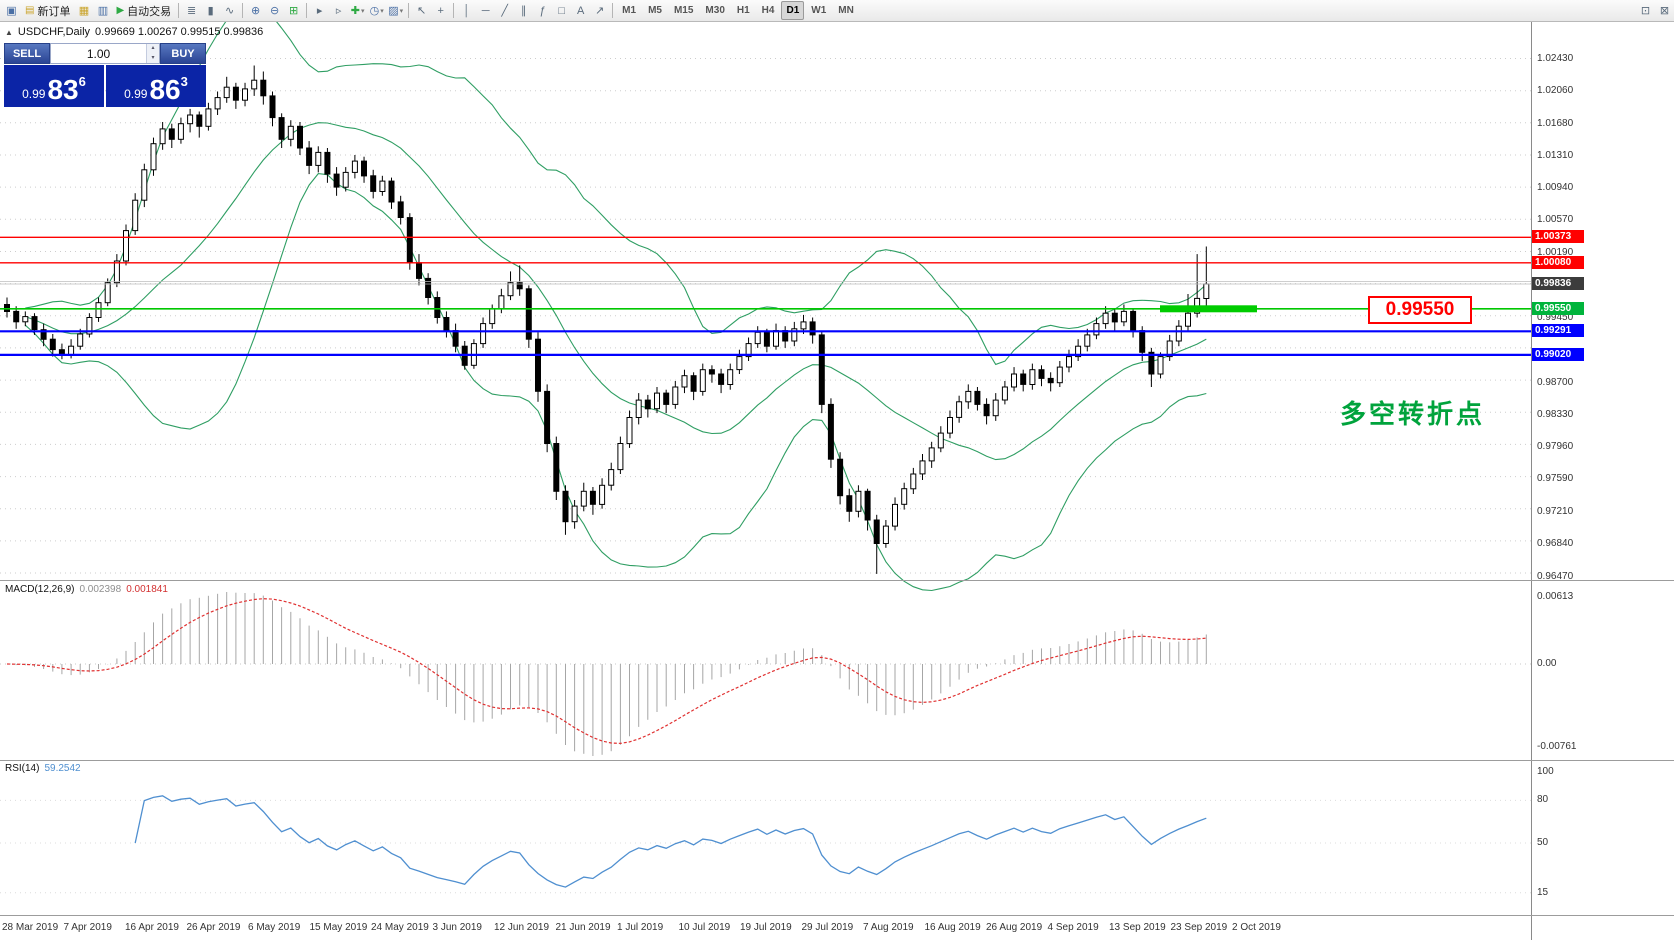 Image resolution: width=1674 pixels, height=946 pixels. What do you see at coordinates (1555, 219) in the screenshot?
I see `price-axis-label: 1.00570` at bounding box center [1555, 219].